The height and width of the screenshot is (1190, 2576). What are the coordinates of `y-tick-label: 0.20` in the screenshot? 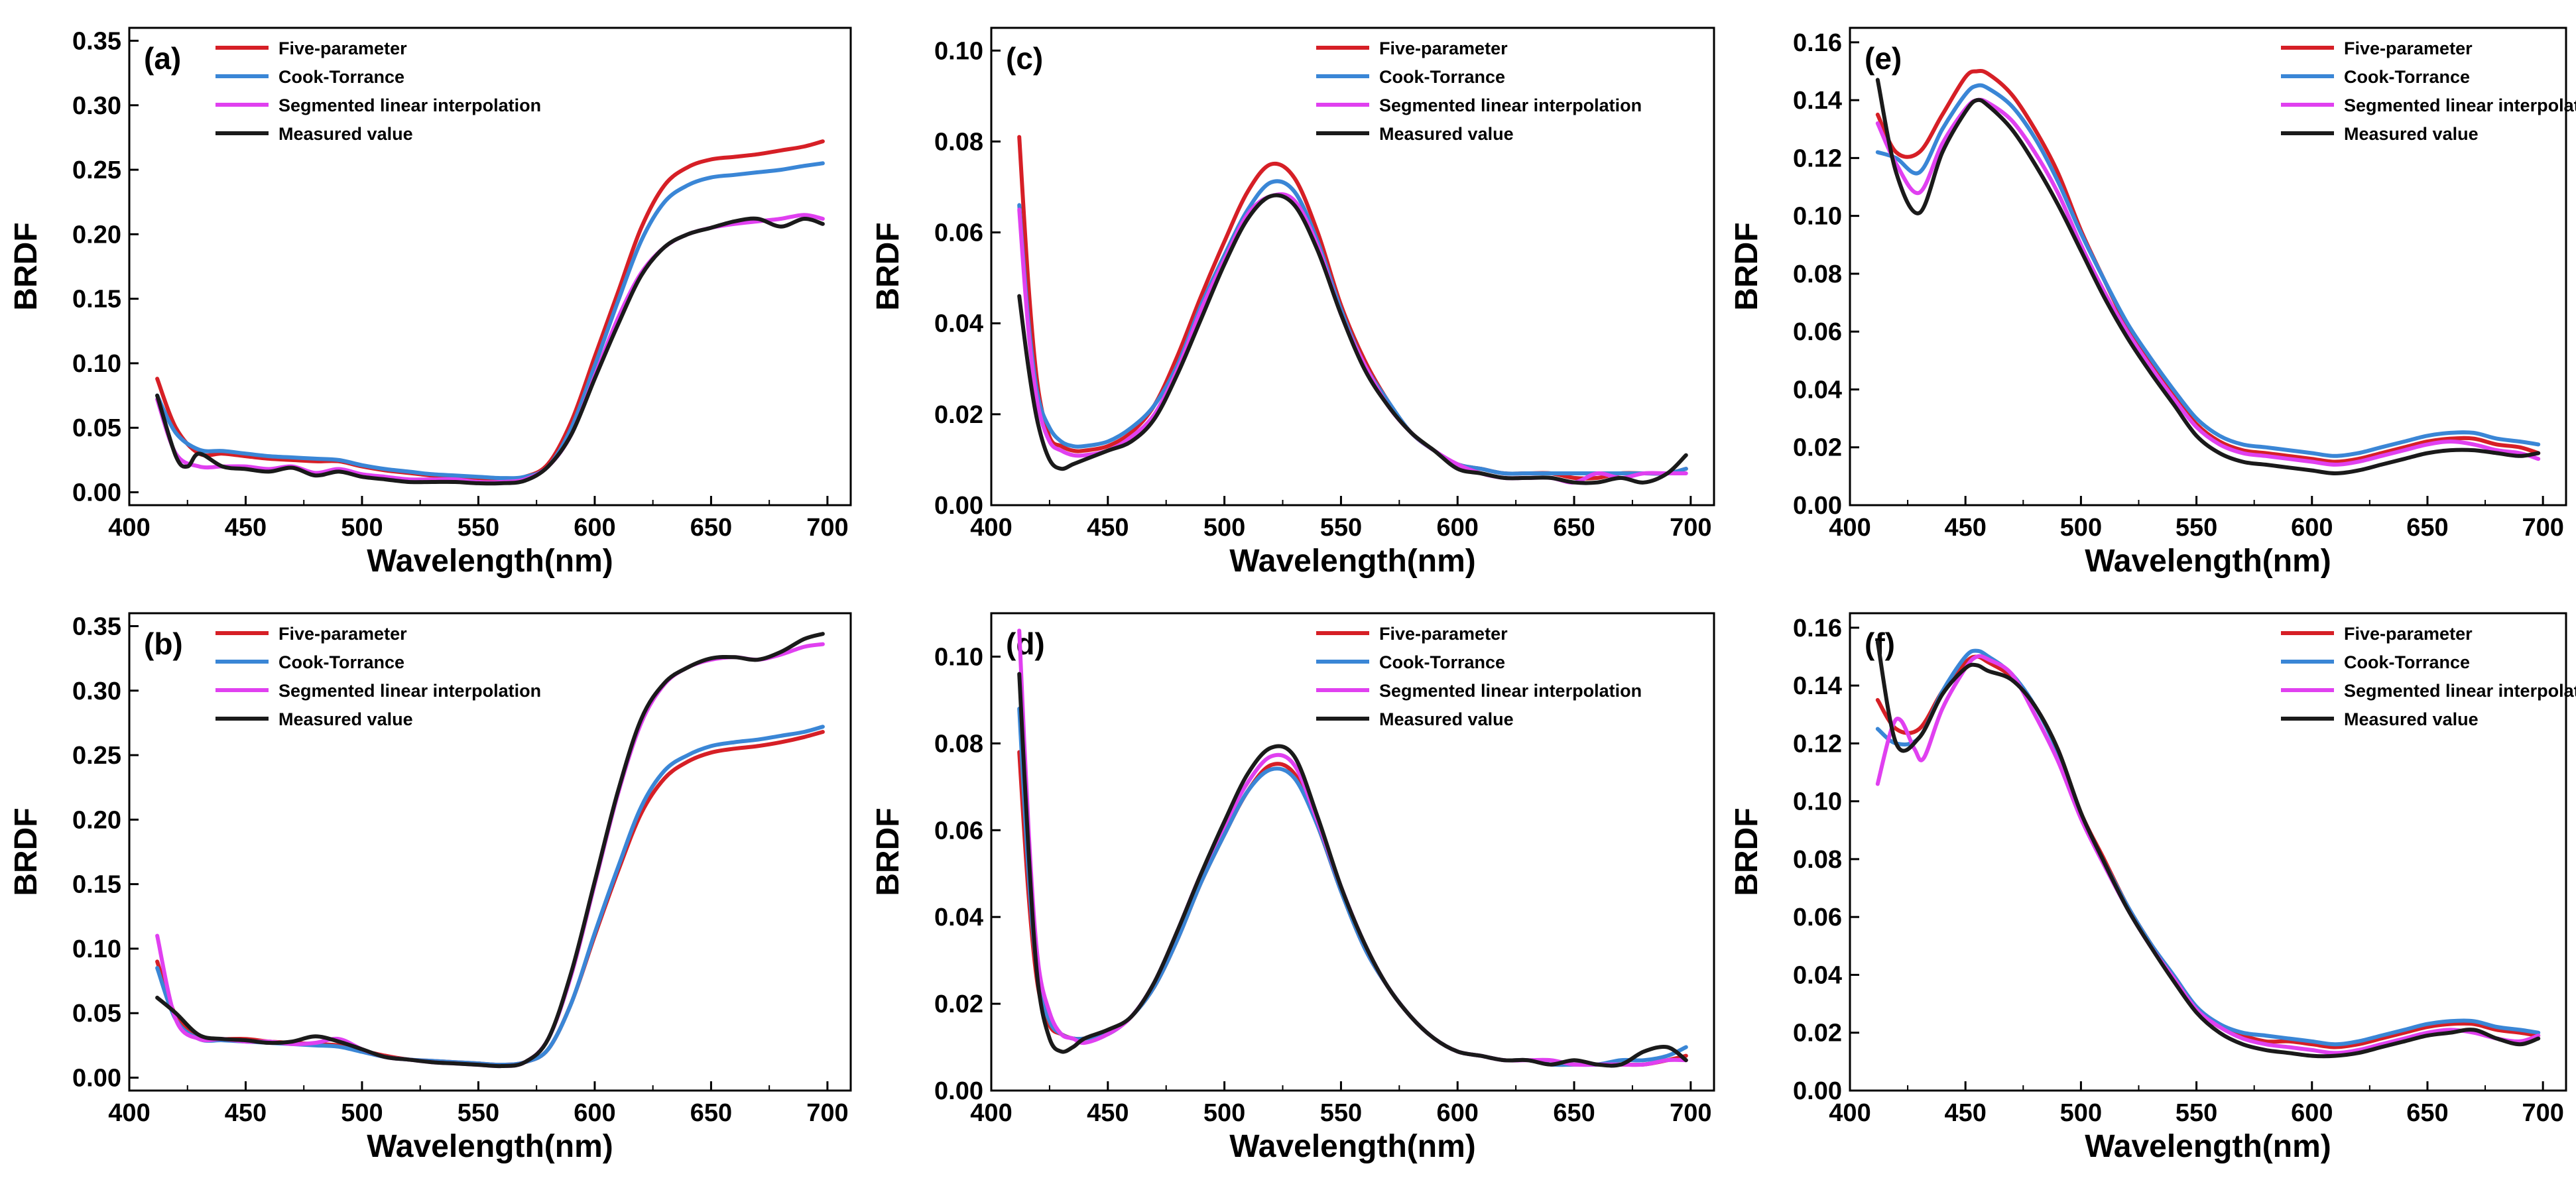 It's located at (96, 235).